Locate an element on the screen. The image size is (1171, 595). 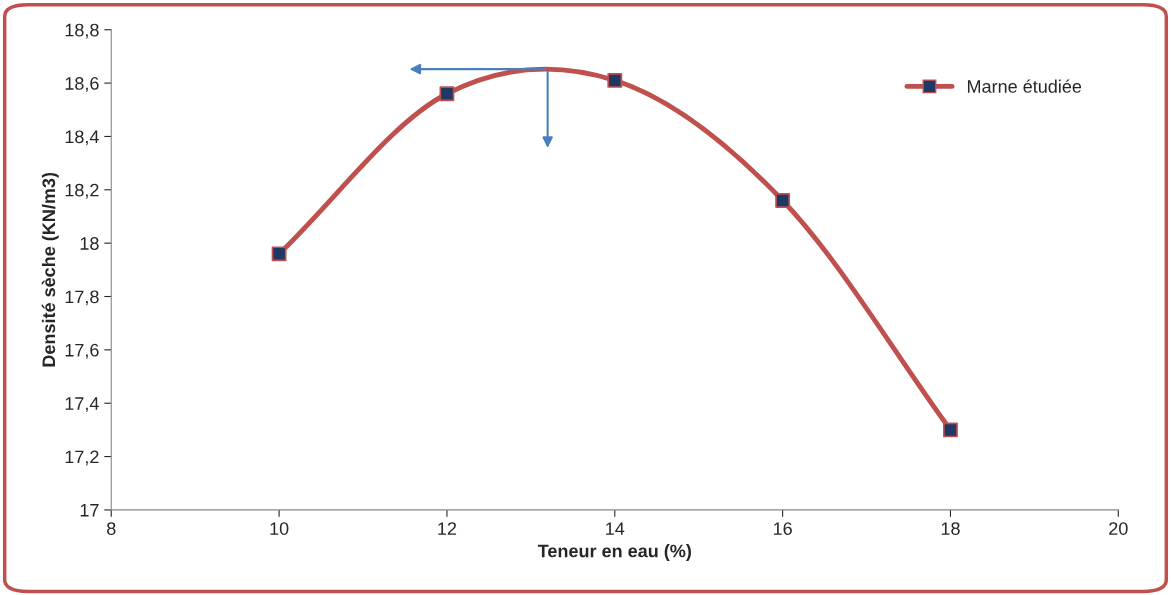
y-tick-label: 17,2 is located at coordinates (82, 458).